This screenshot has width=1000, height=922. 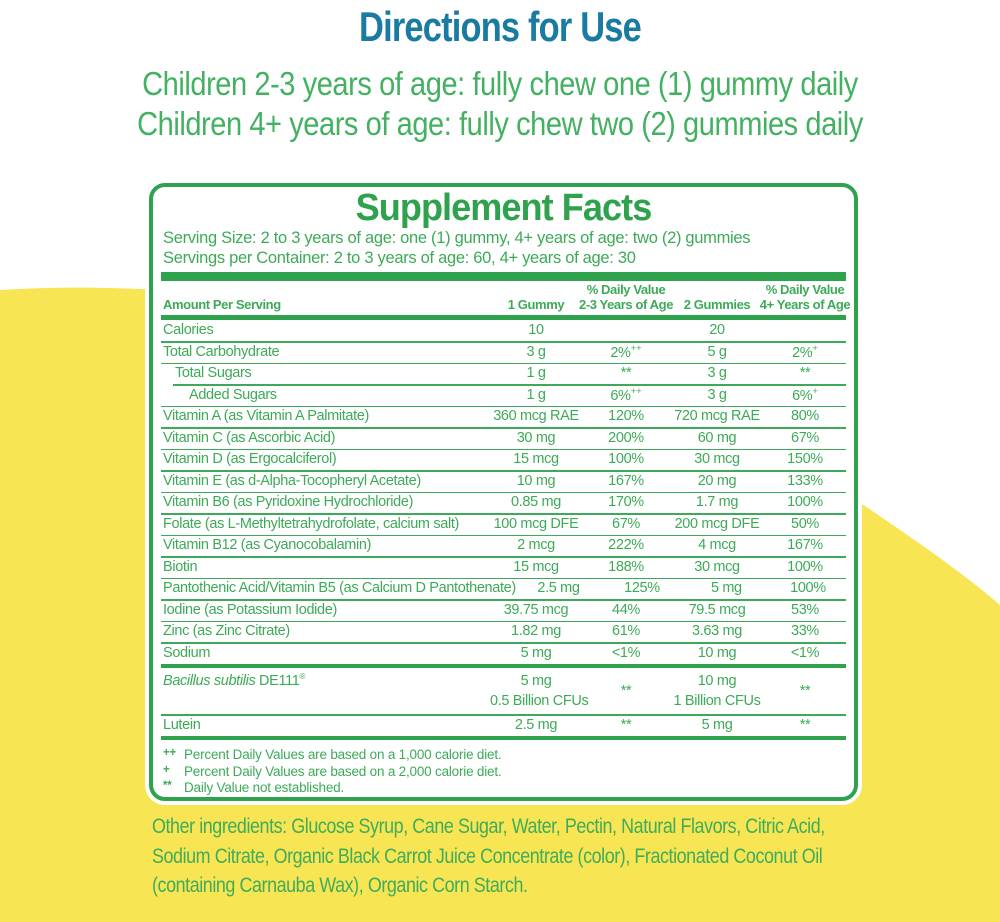 What do you see at coordinates (536, 304) in the screenshot?
I see `column-header-1-gummy: 1 Gummy` at bounding box center [536, 304].